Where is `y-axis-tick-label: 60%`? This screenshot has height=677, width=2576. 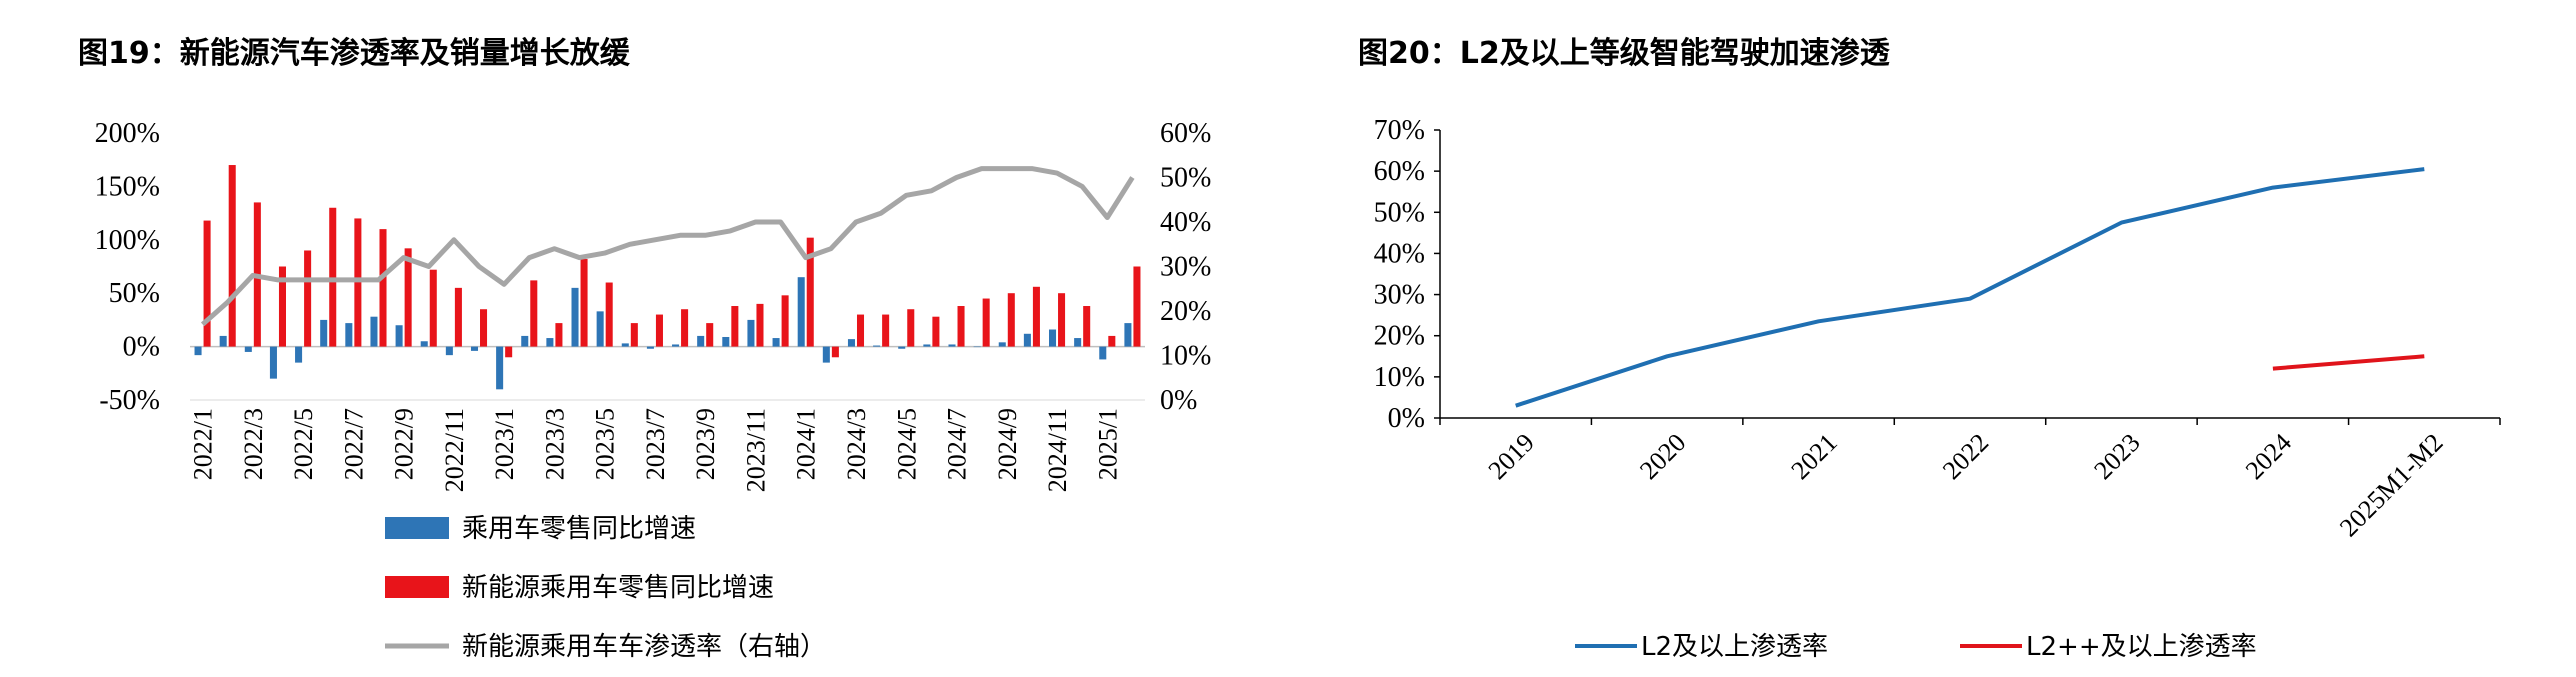 y-axis-tick-label: 60% is located at coordinates (1399, 171).